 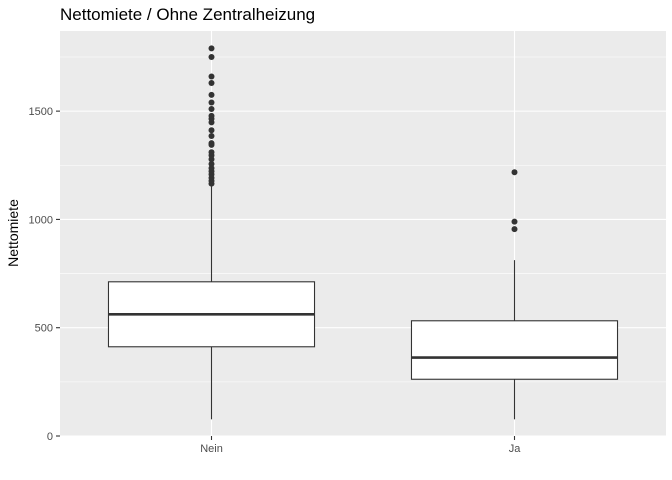 I want to click on x-tick-label: Nein, so click(x=211, y=449).